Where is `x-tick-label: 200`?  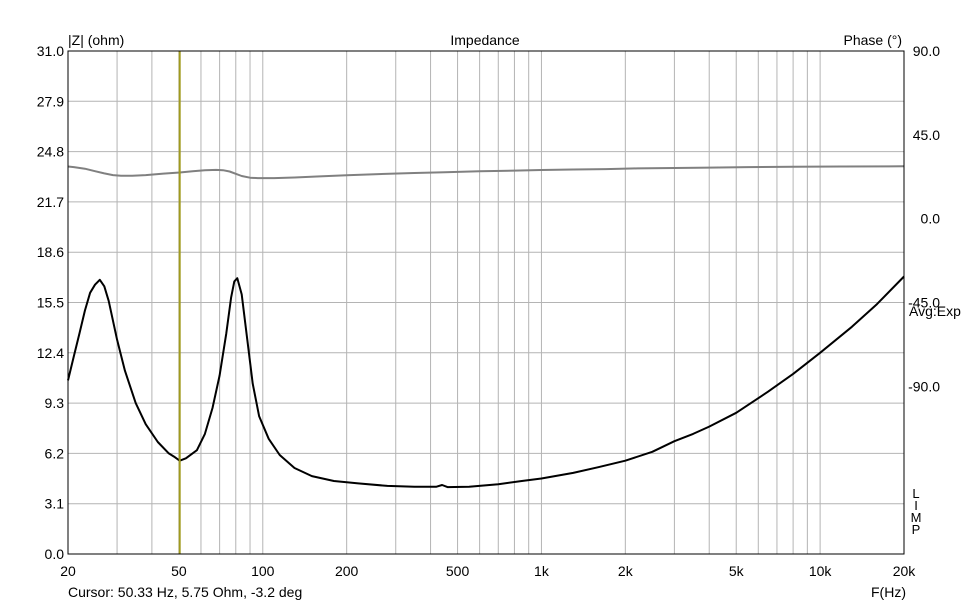 x-tick-label: 200 is located at coordinates (347, 571).